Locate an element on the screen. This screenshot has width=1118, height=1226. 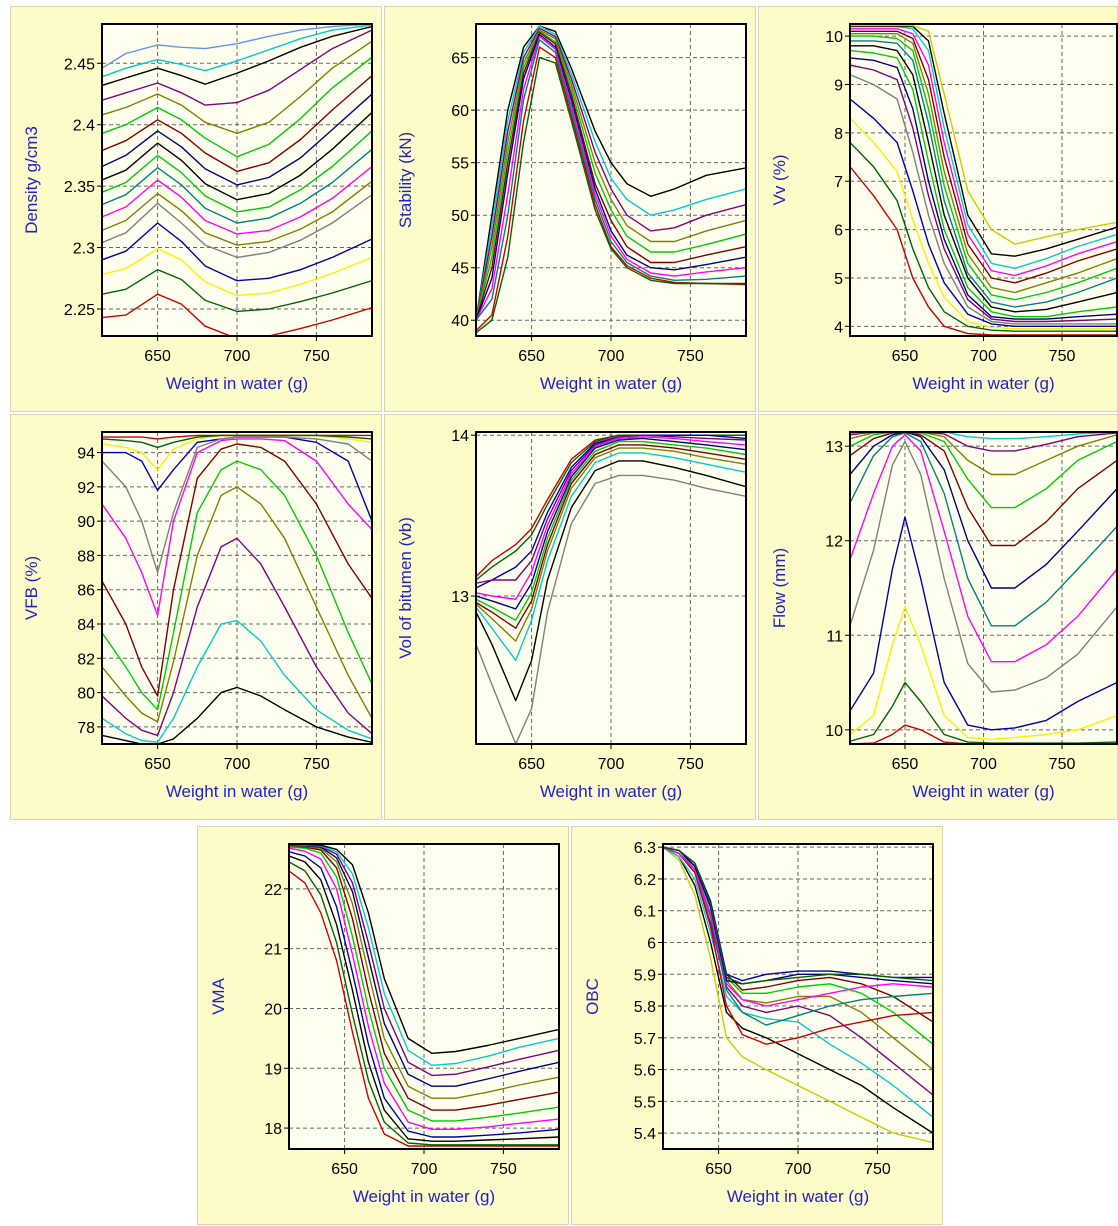
y-tick-label: 8 is located at coordinates (838, 134).